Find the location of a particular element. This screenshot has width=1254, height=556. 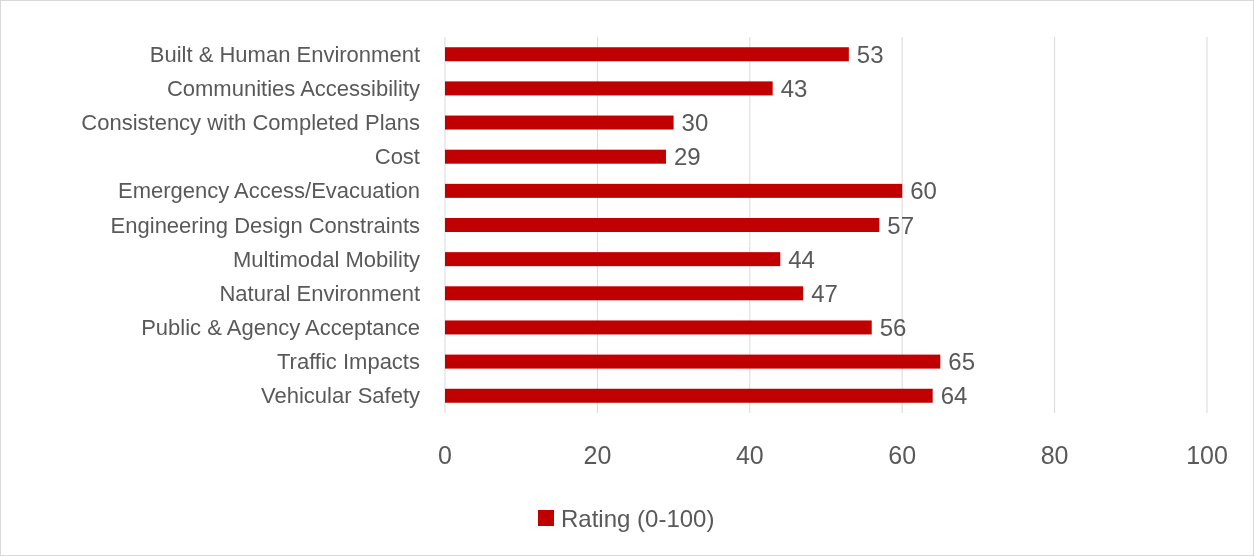

data-label: 29 is located at coordinates (687, 157).